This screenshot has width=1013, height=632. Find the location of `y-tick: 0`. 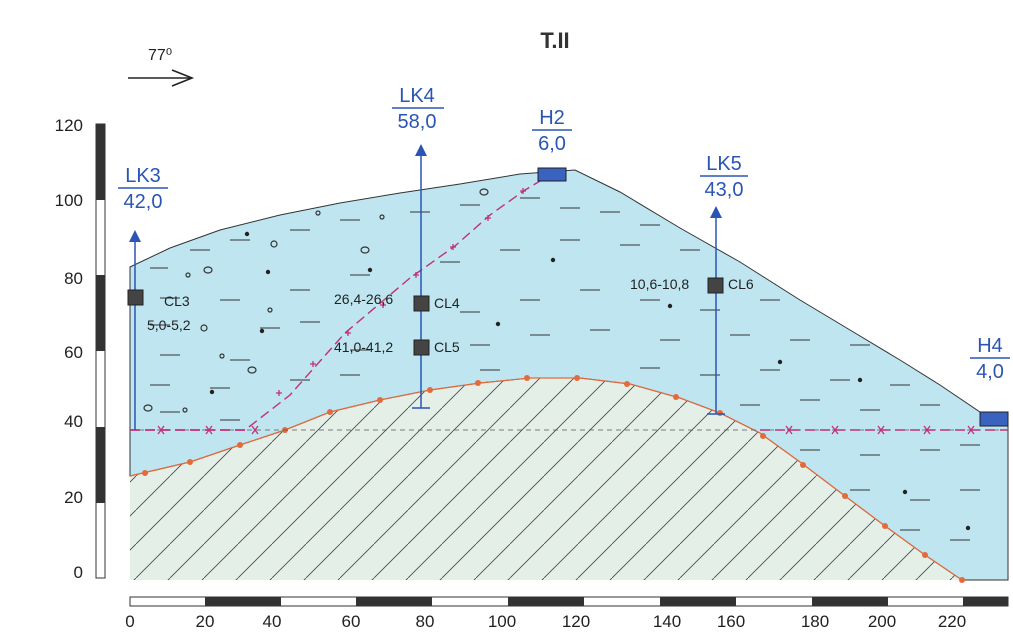

y-tick: 0 is located at coordinates (78, 572).